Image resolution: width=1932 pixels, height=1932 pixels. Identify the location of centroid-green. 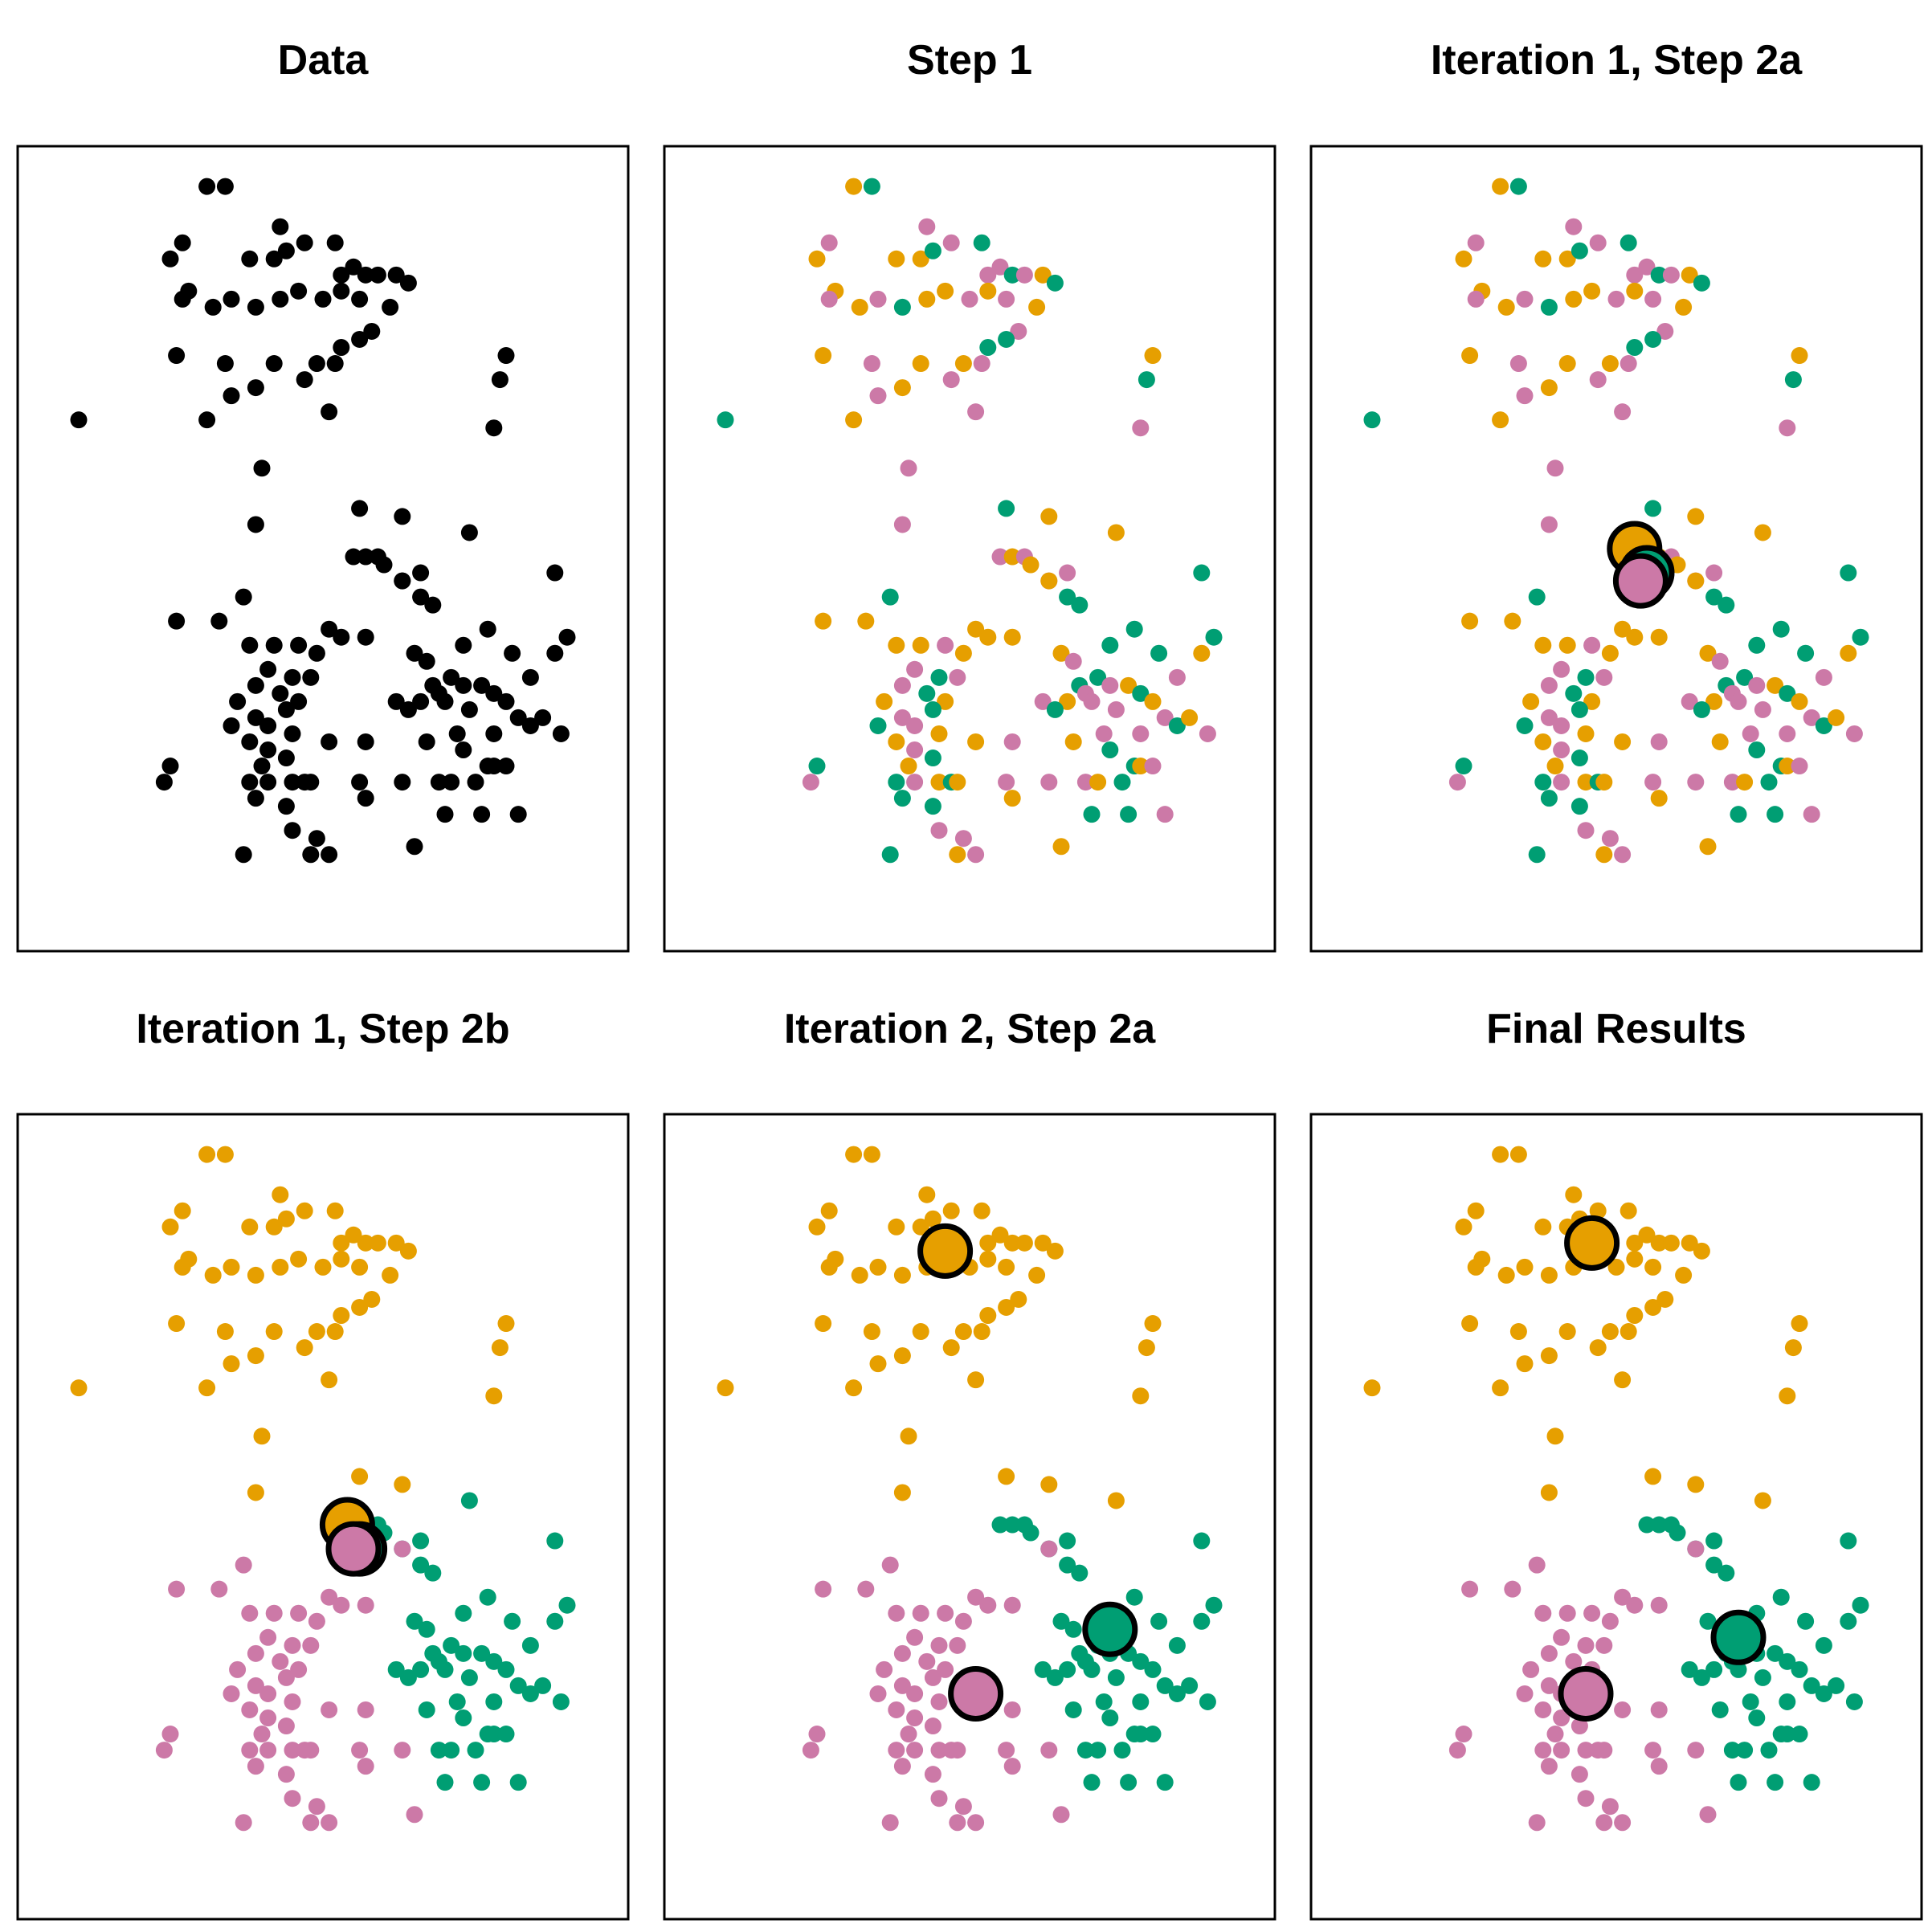
(1110, 1629).